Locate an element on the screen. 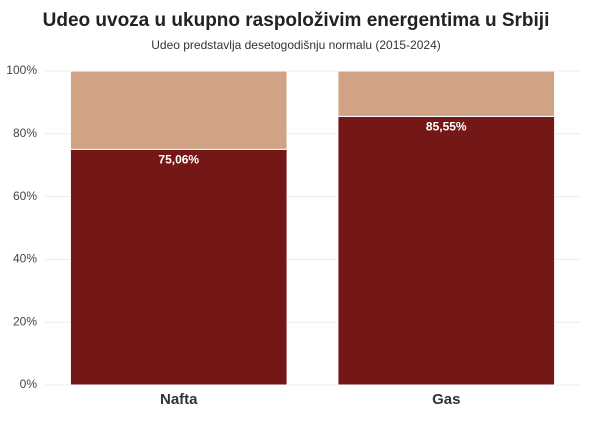 The width and height of the screenshot is (592, 442). y-tick-label: 60% is located at coordinates (25, 196).